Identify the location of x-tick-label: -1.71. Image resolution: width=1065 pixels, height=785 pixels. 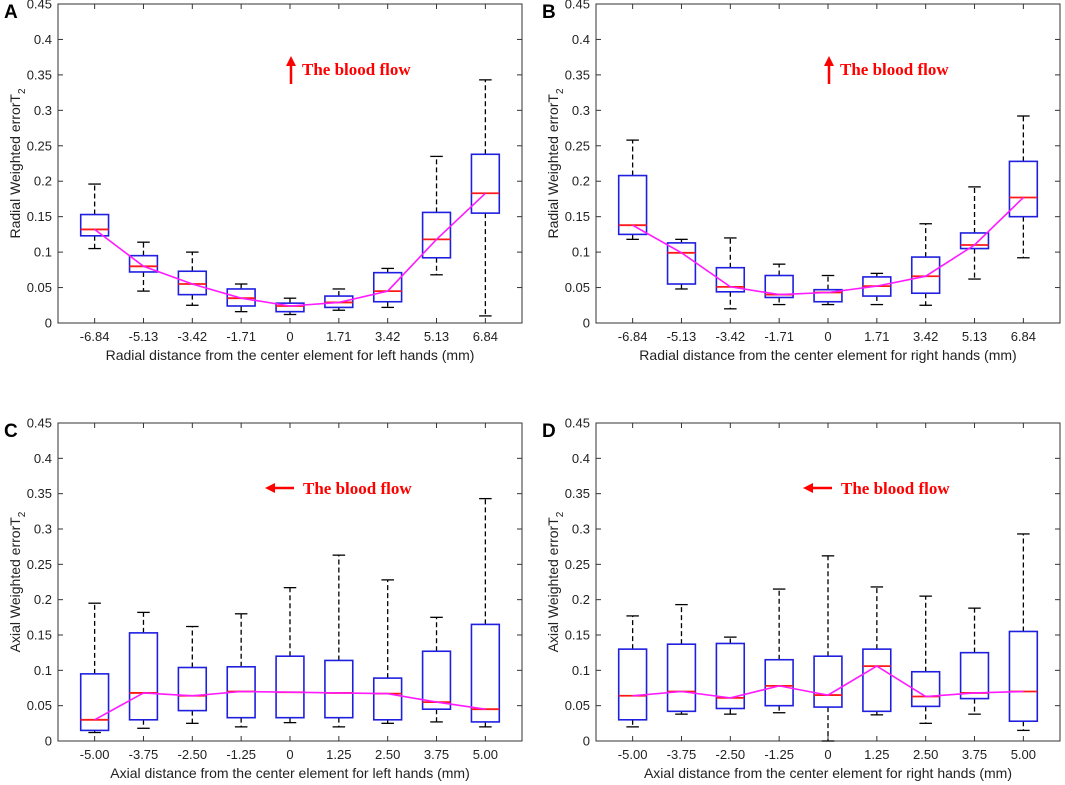
(241, 336).